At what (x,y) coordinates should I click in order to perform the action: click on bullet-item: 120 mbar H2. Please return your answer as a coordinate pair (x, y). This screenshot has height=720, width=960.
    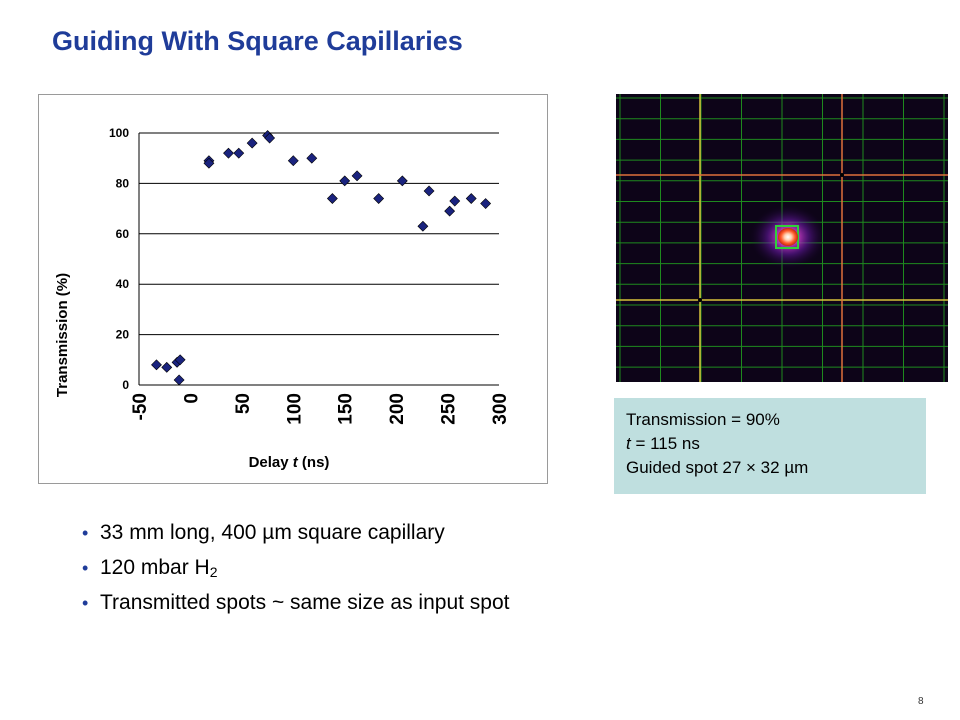
    Looking at the image, I should click on (296, 568).